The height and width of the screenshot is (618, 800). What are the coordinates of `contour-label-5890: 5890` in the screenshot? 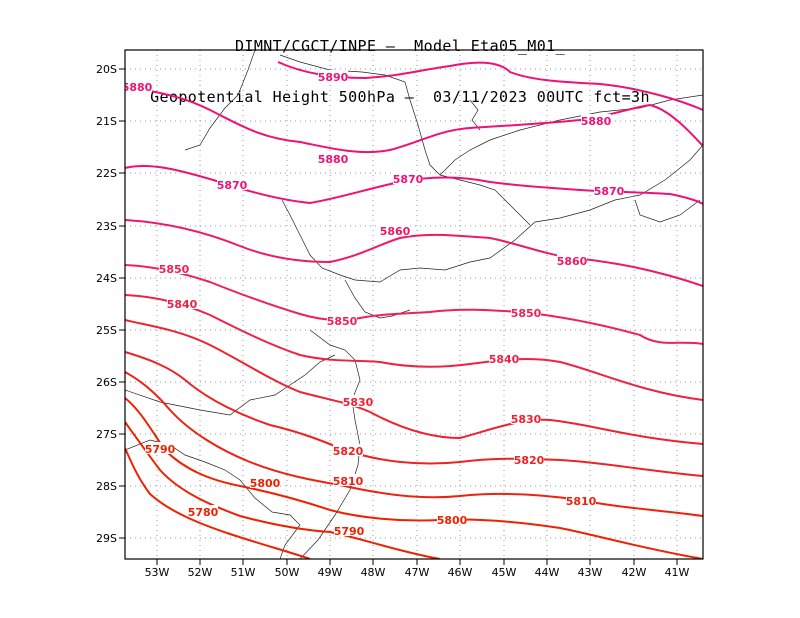 It's located at (333, 77).